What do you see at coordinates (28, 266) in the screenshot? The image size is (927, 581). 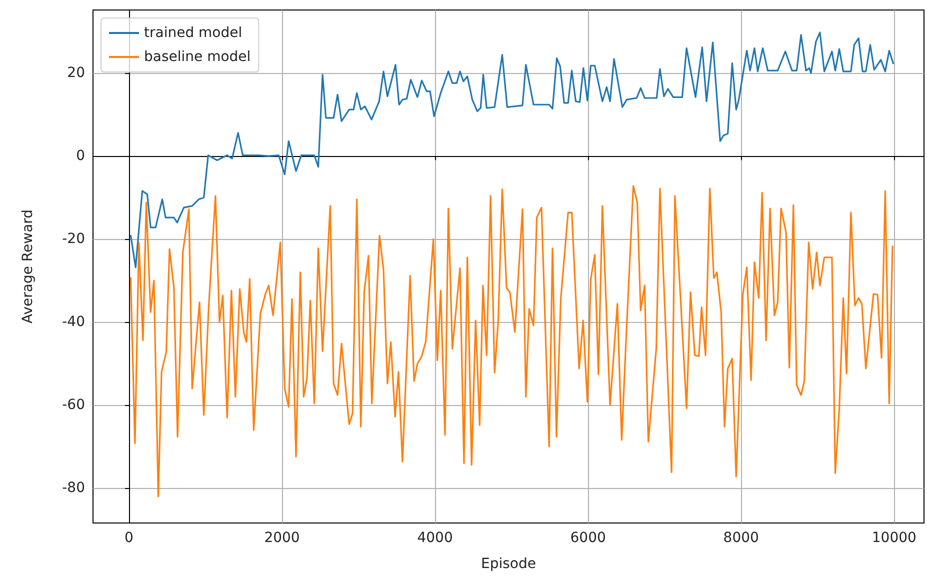 I see `y-axis-title: Average Reward` at bounding box center [28, 266].